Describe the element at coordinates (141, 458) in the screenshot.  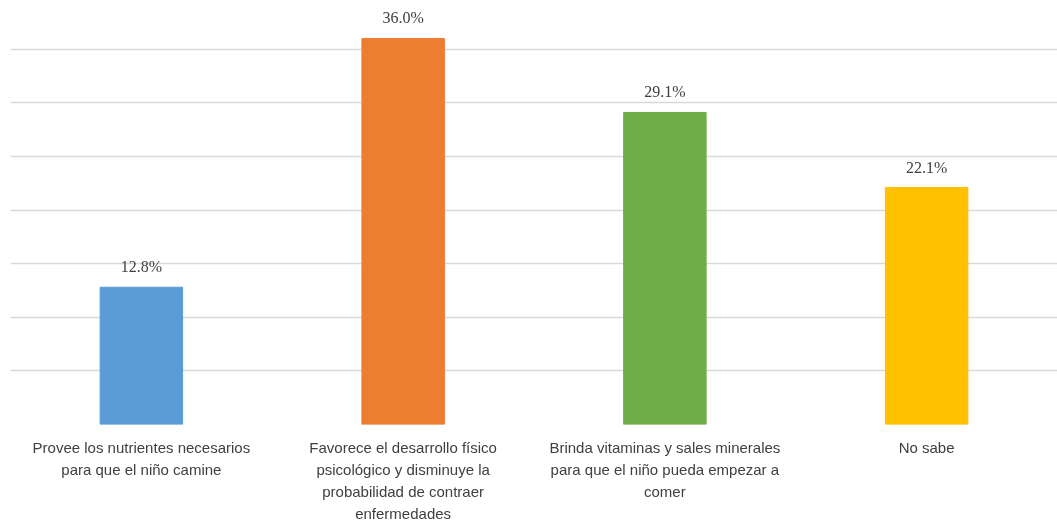
I see `x-tick-label: Provee los nutrientes necesarios para que el niño camine` at that location.